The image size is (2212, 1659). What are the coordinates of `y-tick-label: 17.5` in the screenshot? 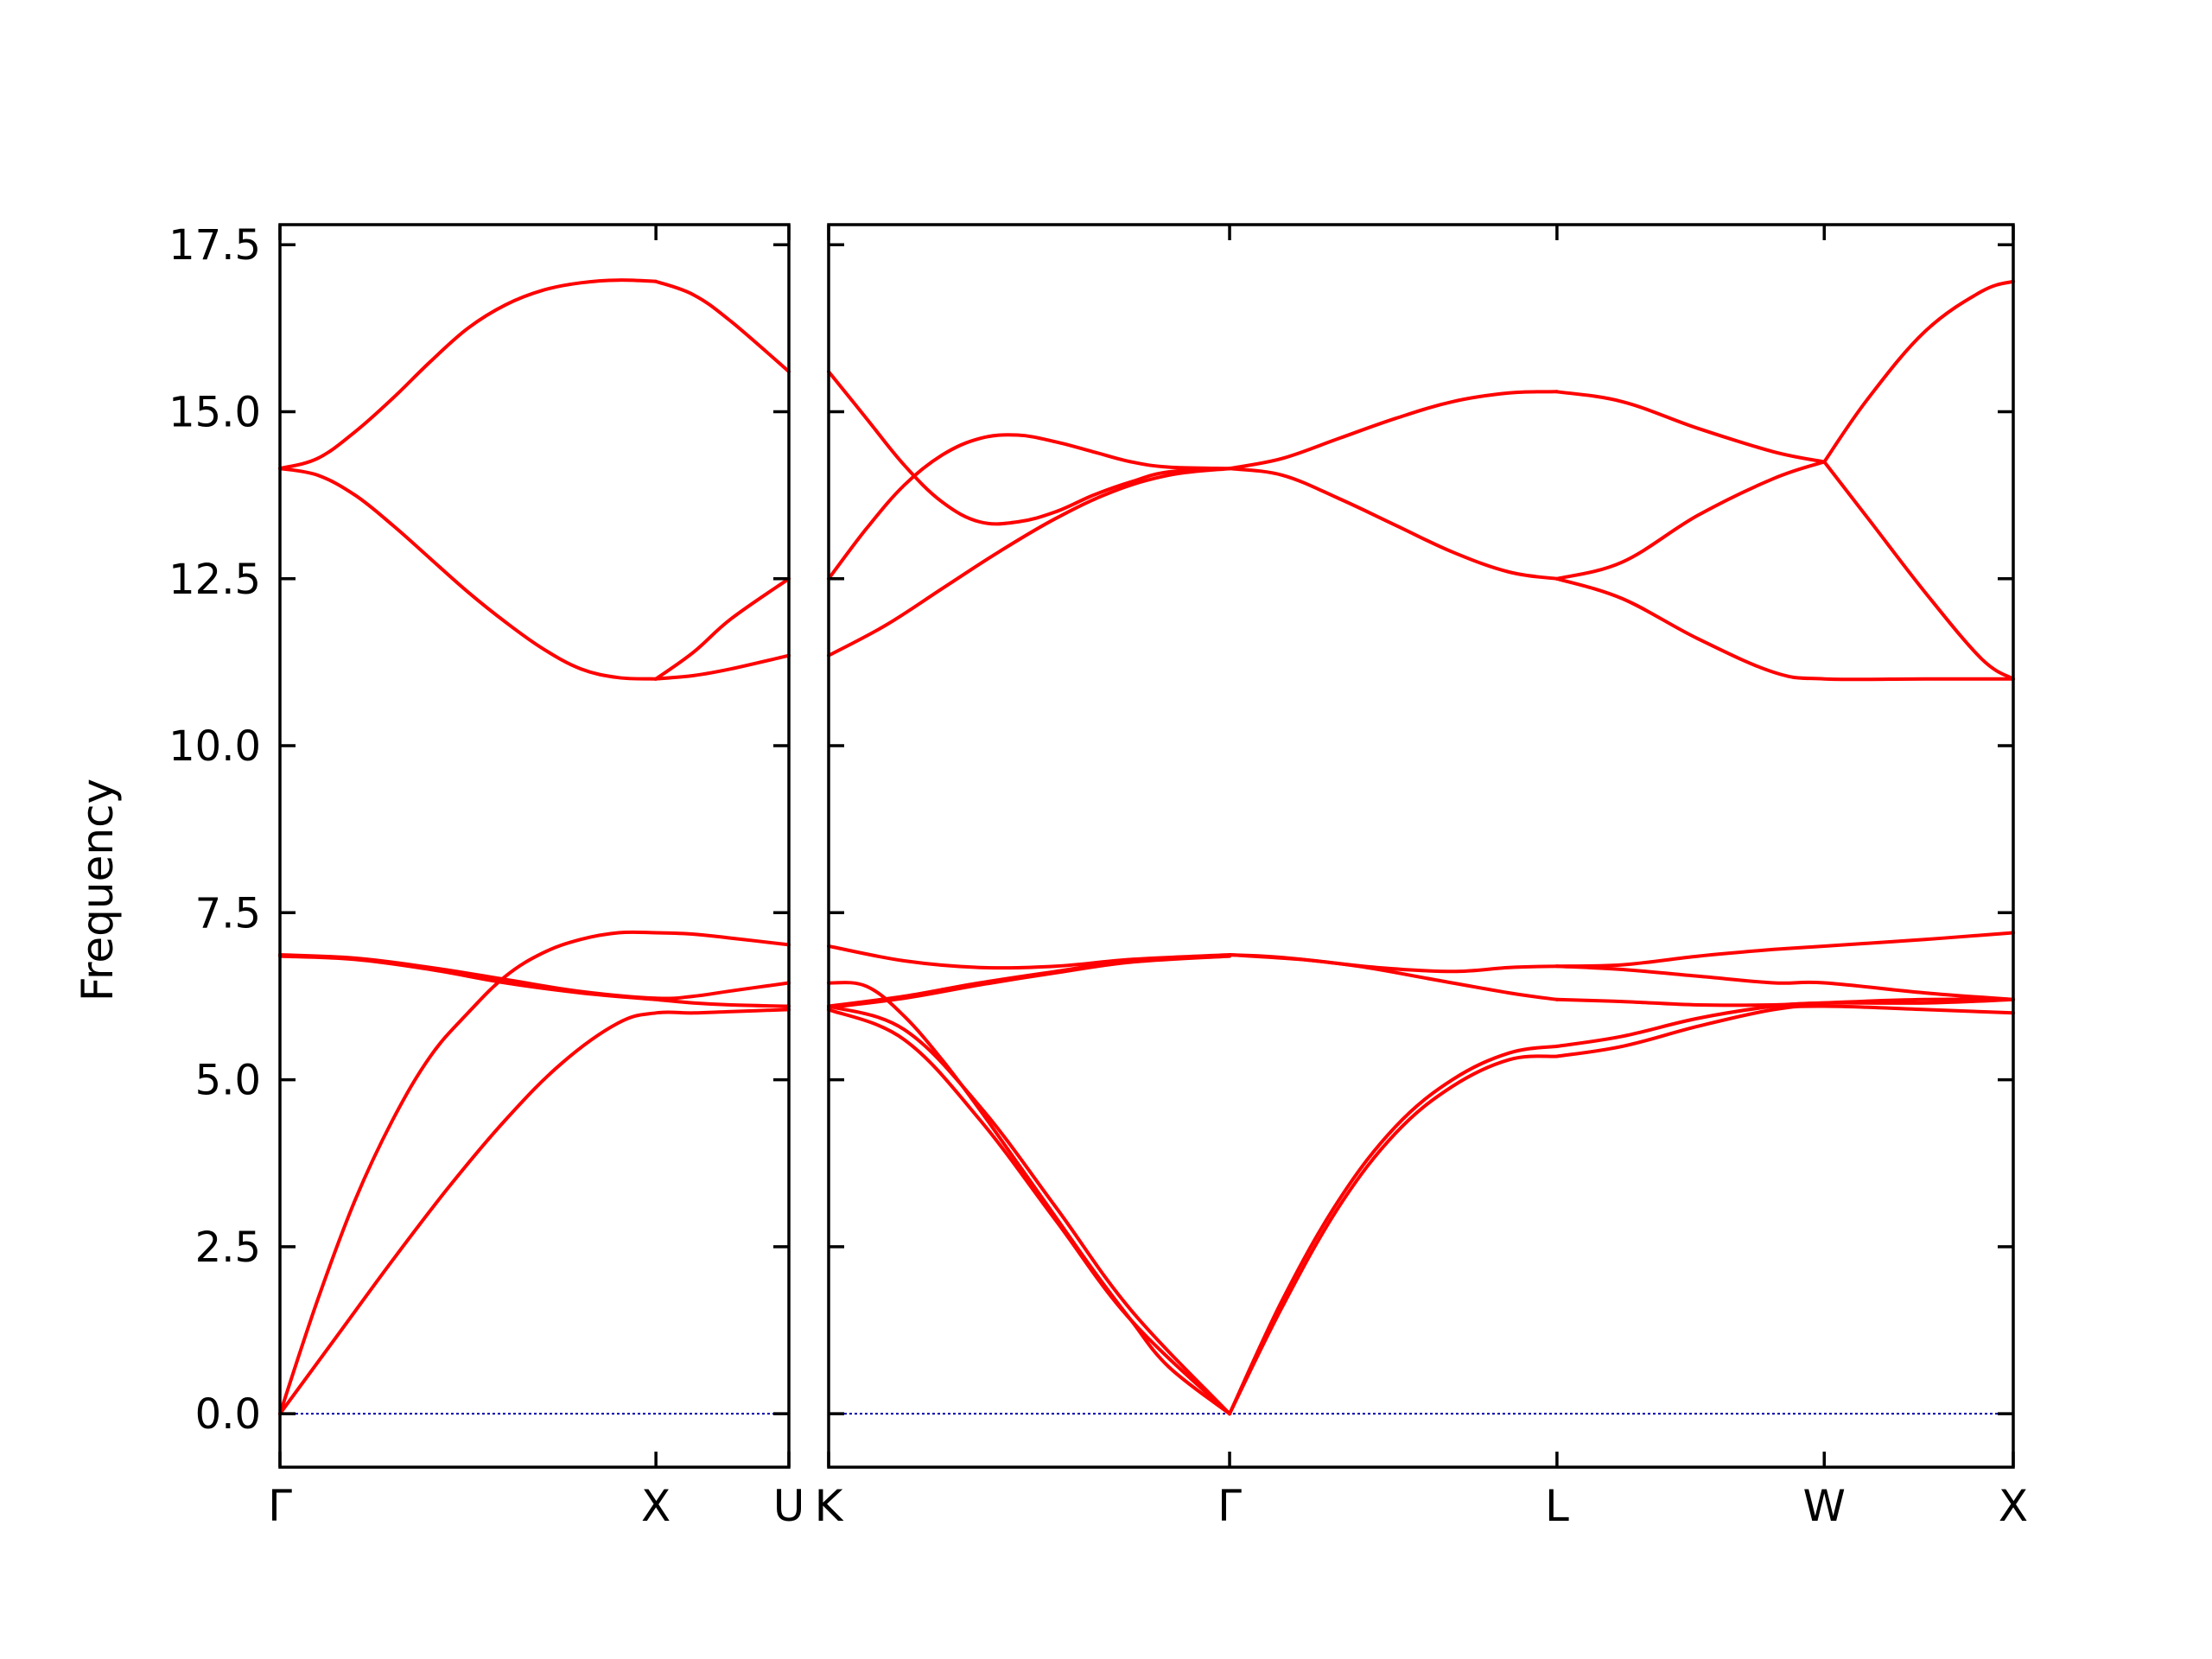 It's located at (214, 245).